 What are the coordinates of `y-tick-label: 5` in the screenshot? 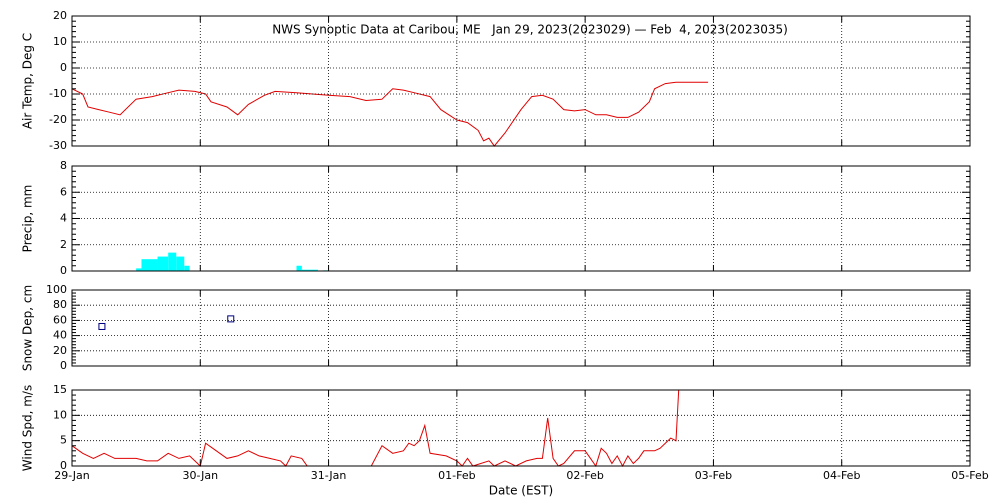 It's located at (63, 440).